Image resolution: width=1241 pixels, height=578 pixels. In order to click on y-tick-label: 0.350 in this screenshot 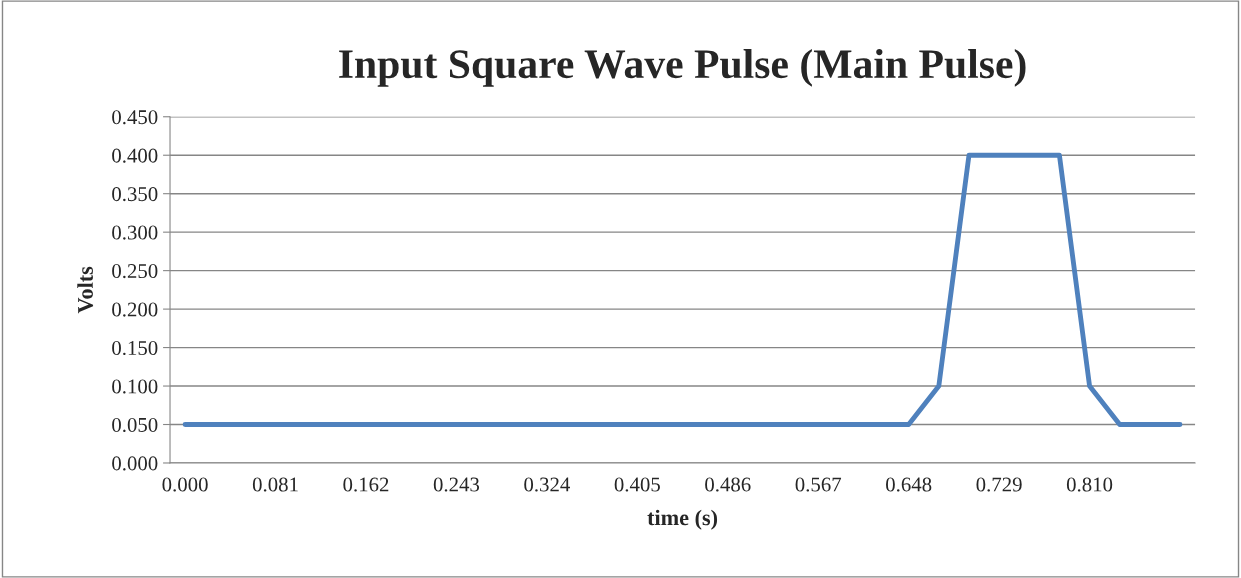, I will do `click(135, 194)`.